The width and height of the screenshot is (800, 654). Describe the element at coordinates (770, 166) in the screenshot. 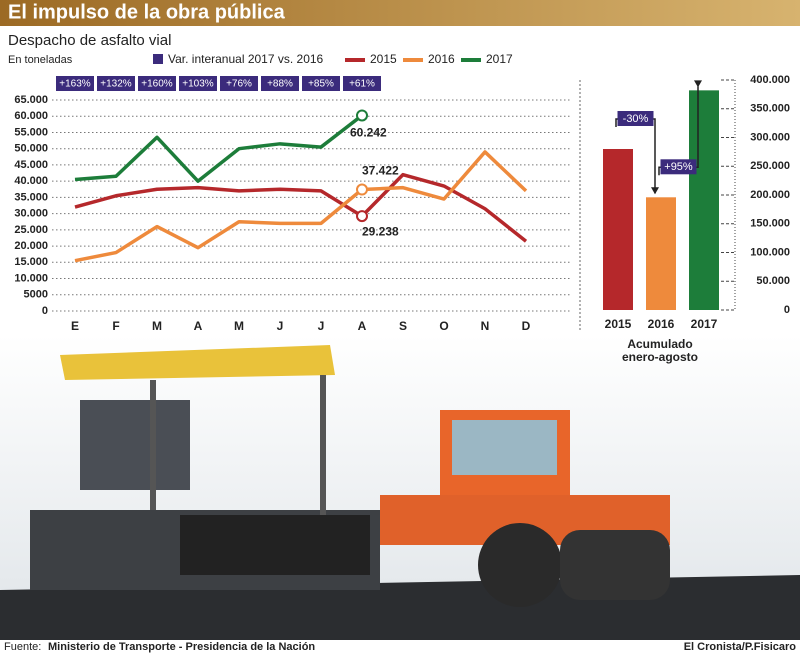

I see `y-tick-label: 250.000` at that location.